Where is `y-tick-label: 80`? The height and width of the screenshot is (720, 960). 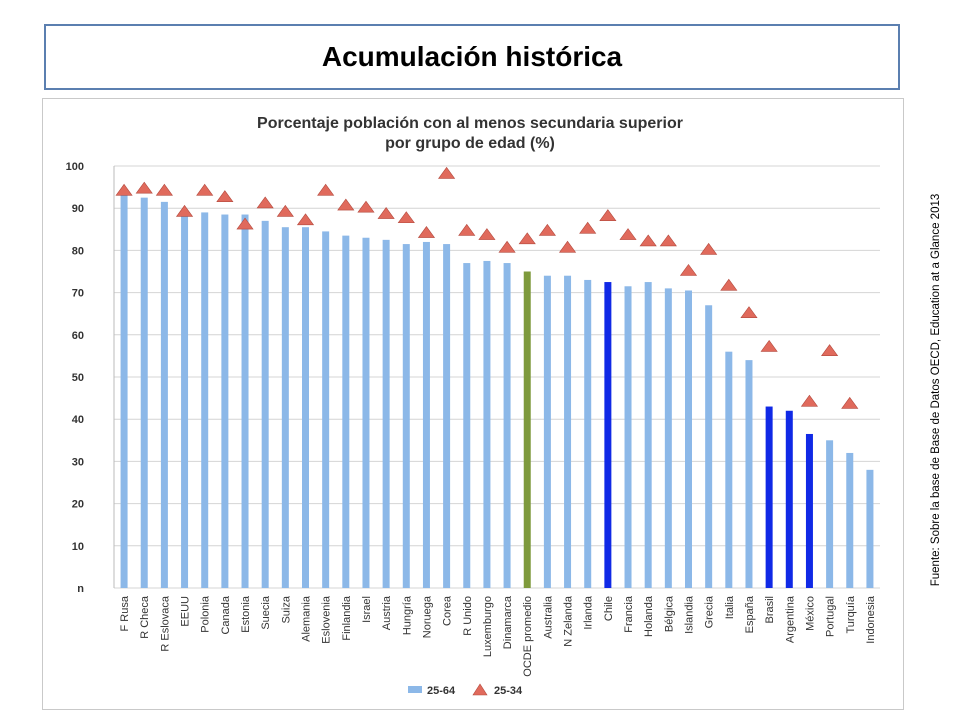
y-tick-label: 80 is located at coordinates (78, 251).